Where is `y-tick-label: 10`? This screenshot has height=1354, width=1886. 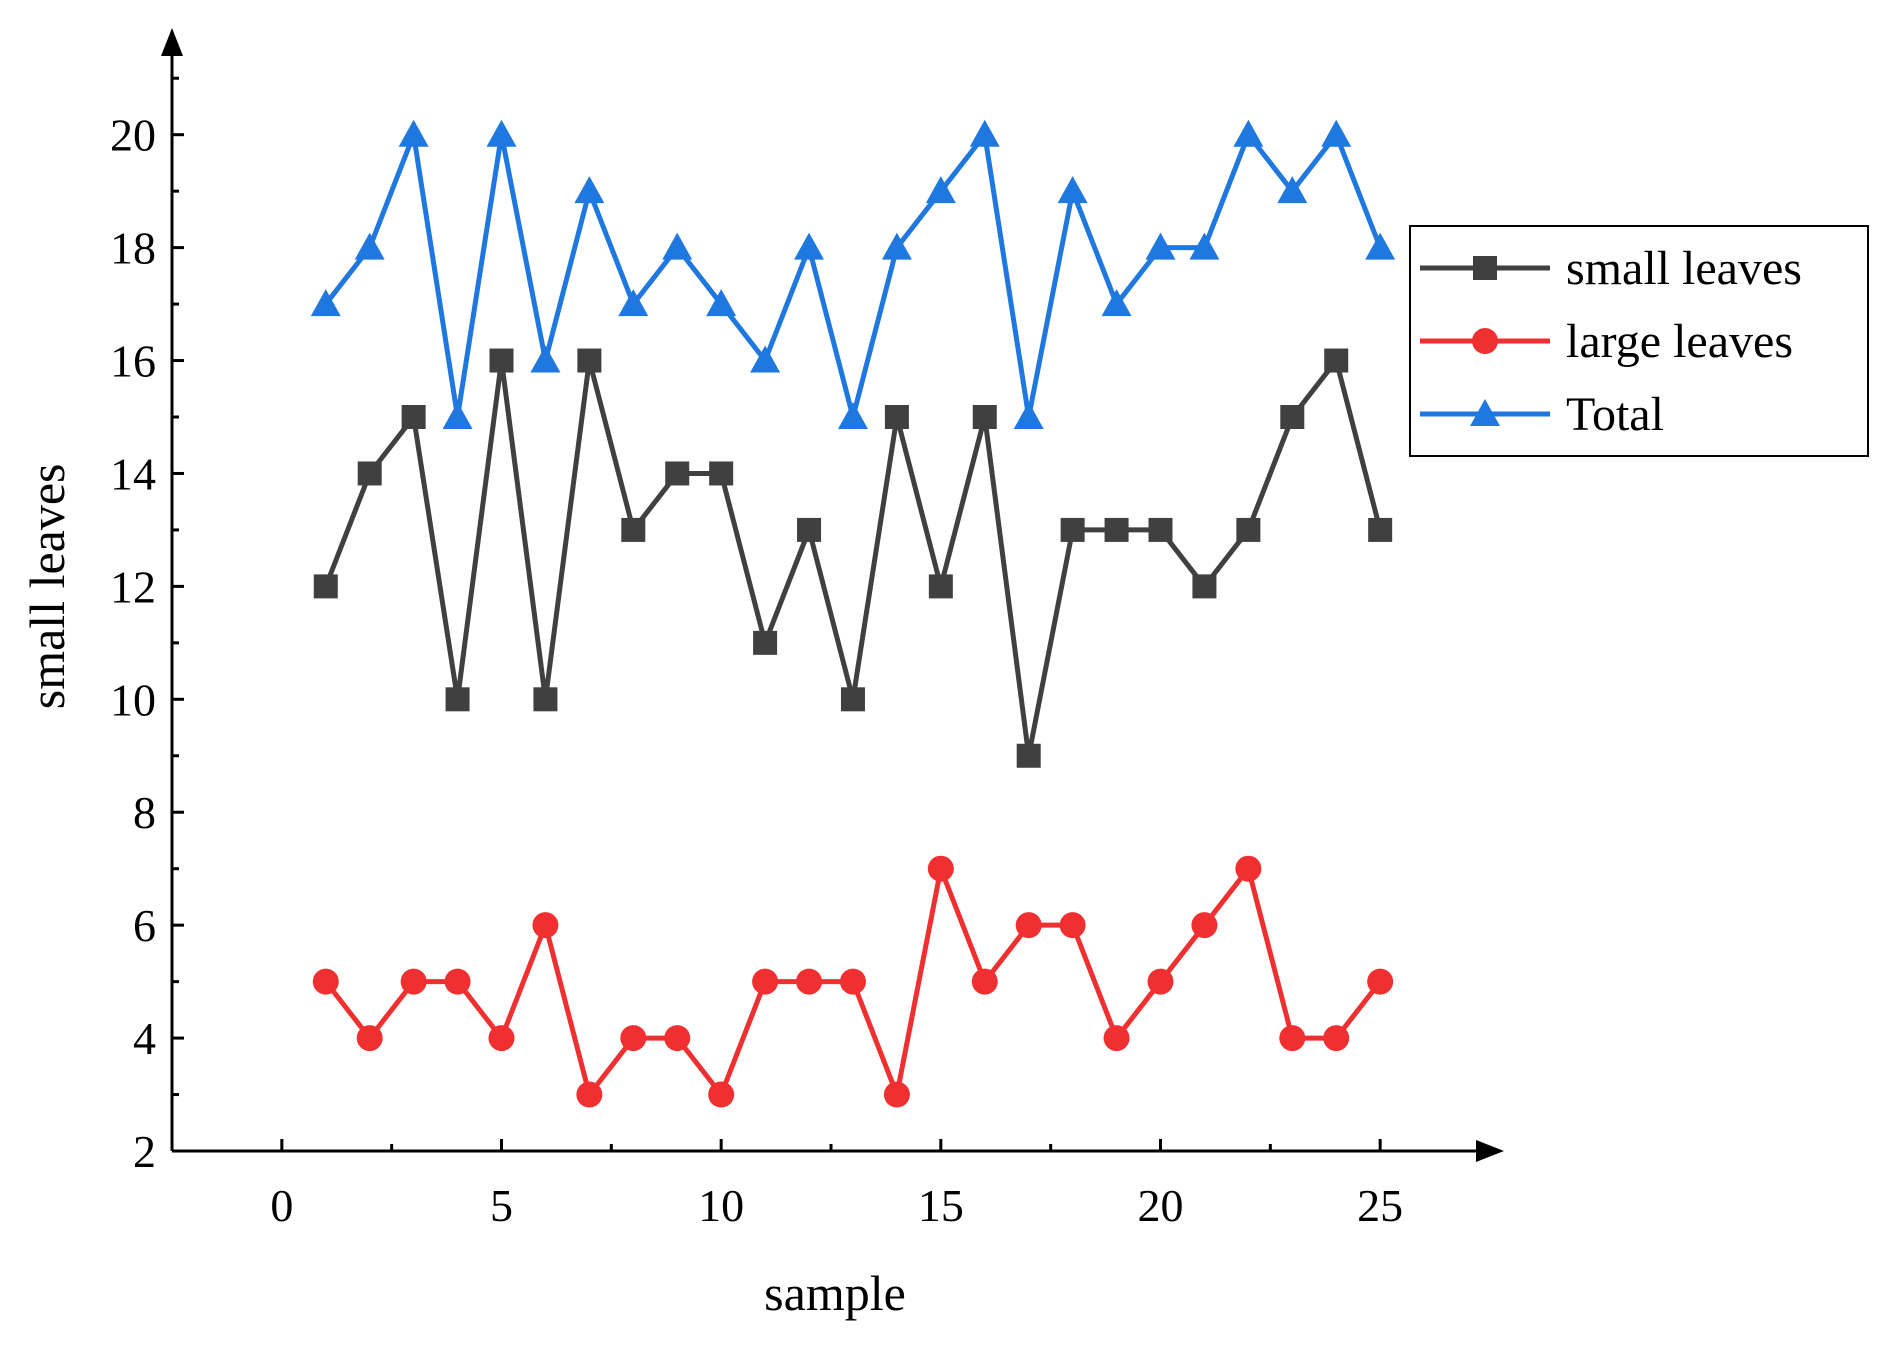
y-tick-label: 10 is located at coordinates (133, 699).